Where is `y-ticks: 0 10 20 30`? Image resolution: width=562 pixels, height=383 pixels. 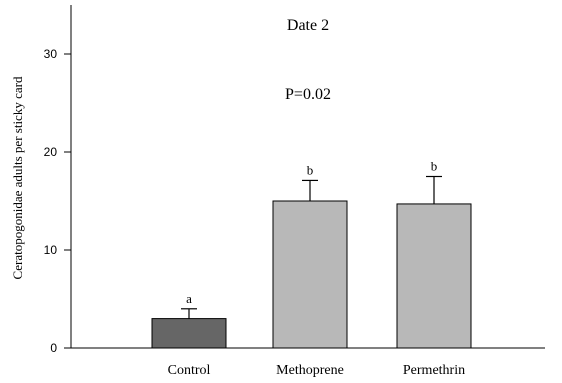 y-ticks: 0 10 20 30 is located at coordinates (57, 201).